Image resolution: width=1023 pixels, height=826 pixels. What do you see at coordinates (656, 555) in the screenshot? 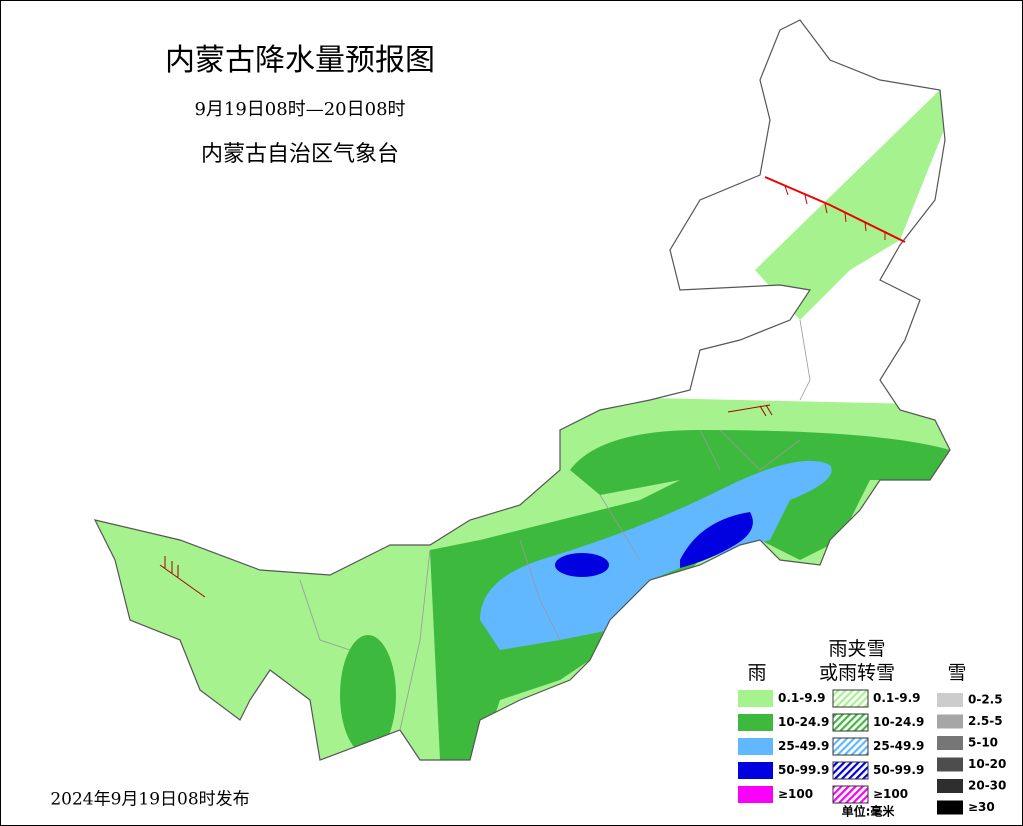
I see `area-heavy-rain` at bounding box center [656, 555].